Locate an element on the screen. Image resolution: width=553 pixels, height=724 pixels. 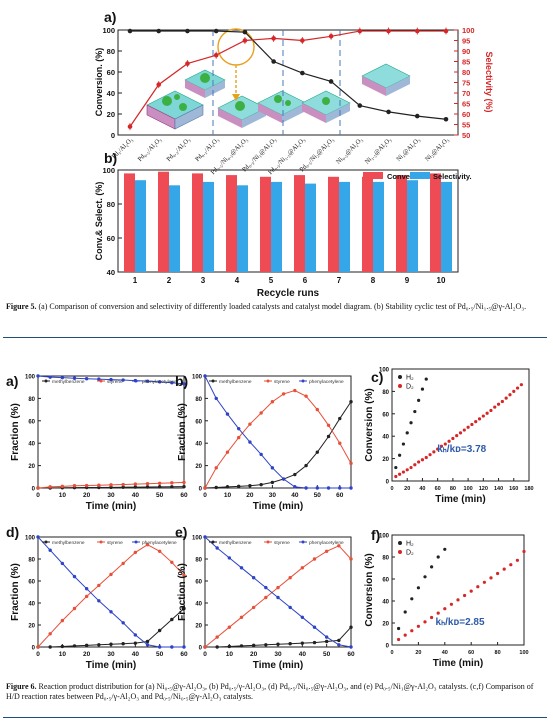
fig6d-legend-label: phenylacetylene is located at coordinates (159, 543).